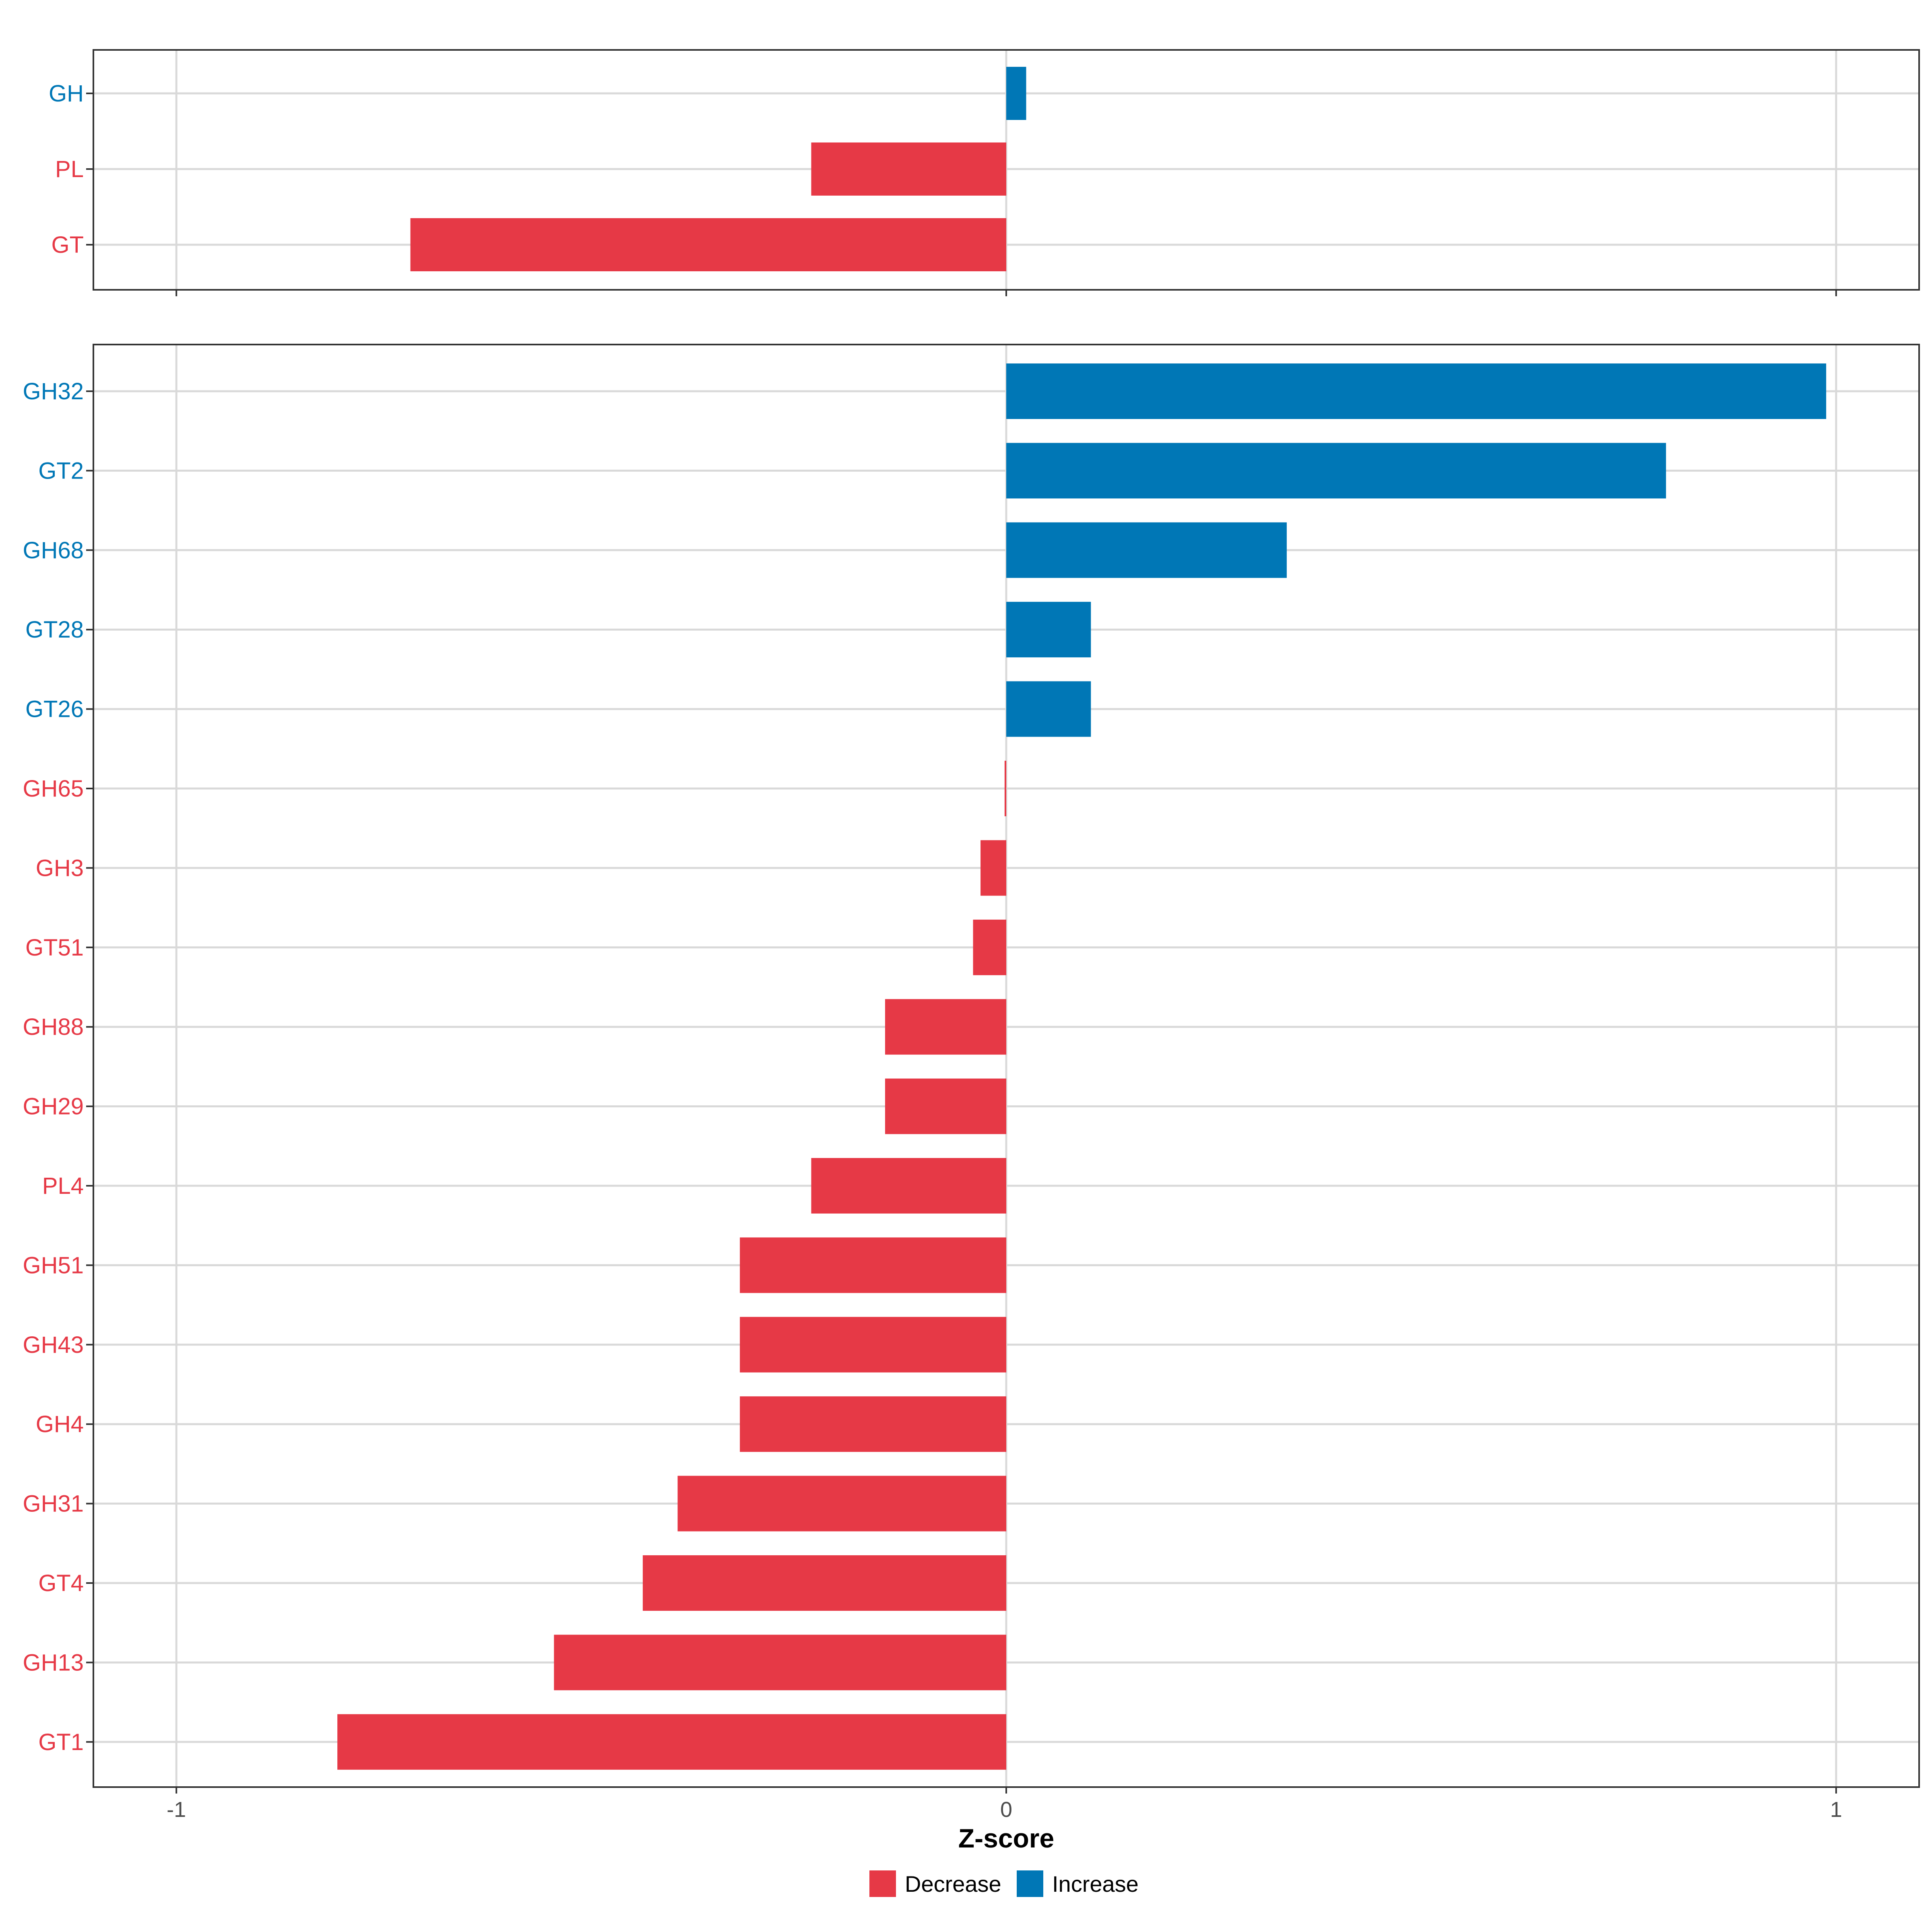 Image resolution: width=1932 pixels, height=1932 pixels. I want to click on y-label-gh13: GH13, so click(53, 1662).